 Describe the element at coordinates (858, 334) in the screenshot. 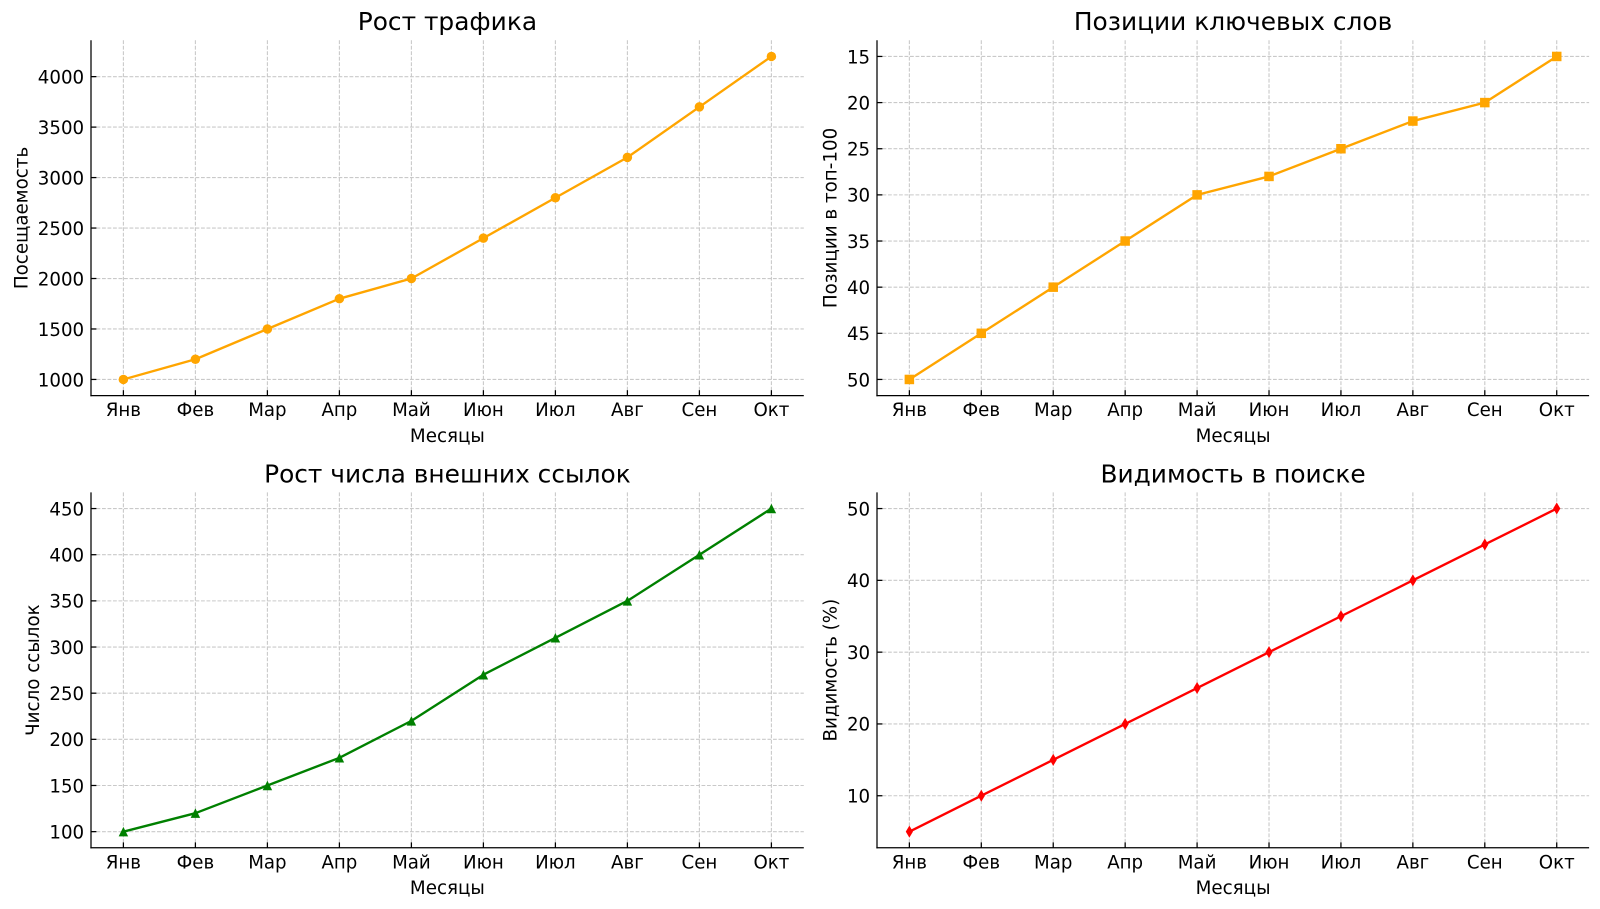

I see `y-tick-label: 45` at that location.